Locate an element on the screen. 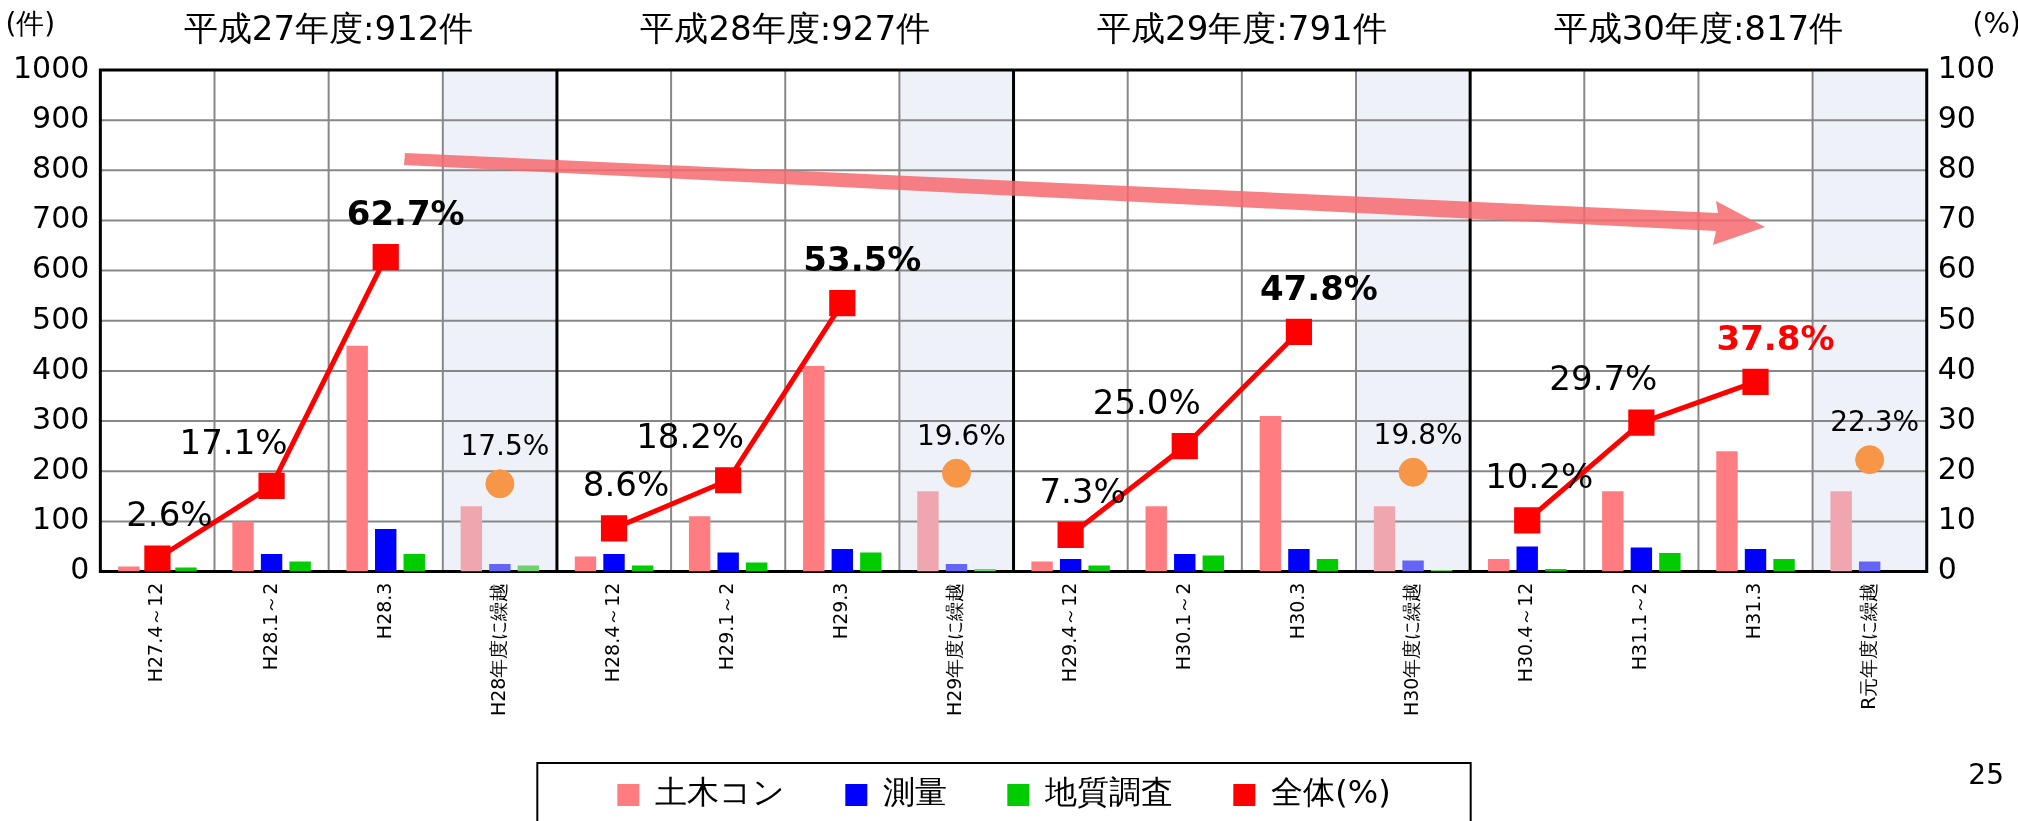  x-tick-label: H28年度に繰越 is located at coordinates (497, 649).